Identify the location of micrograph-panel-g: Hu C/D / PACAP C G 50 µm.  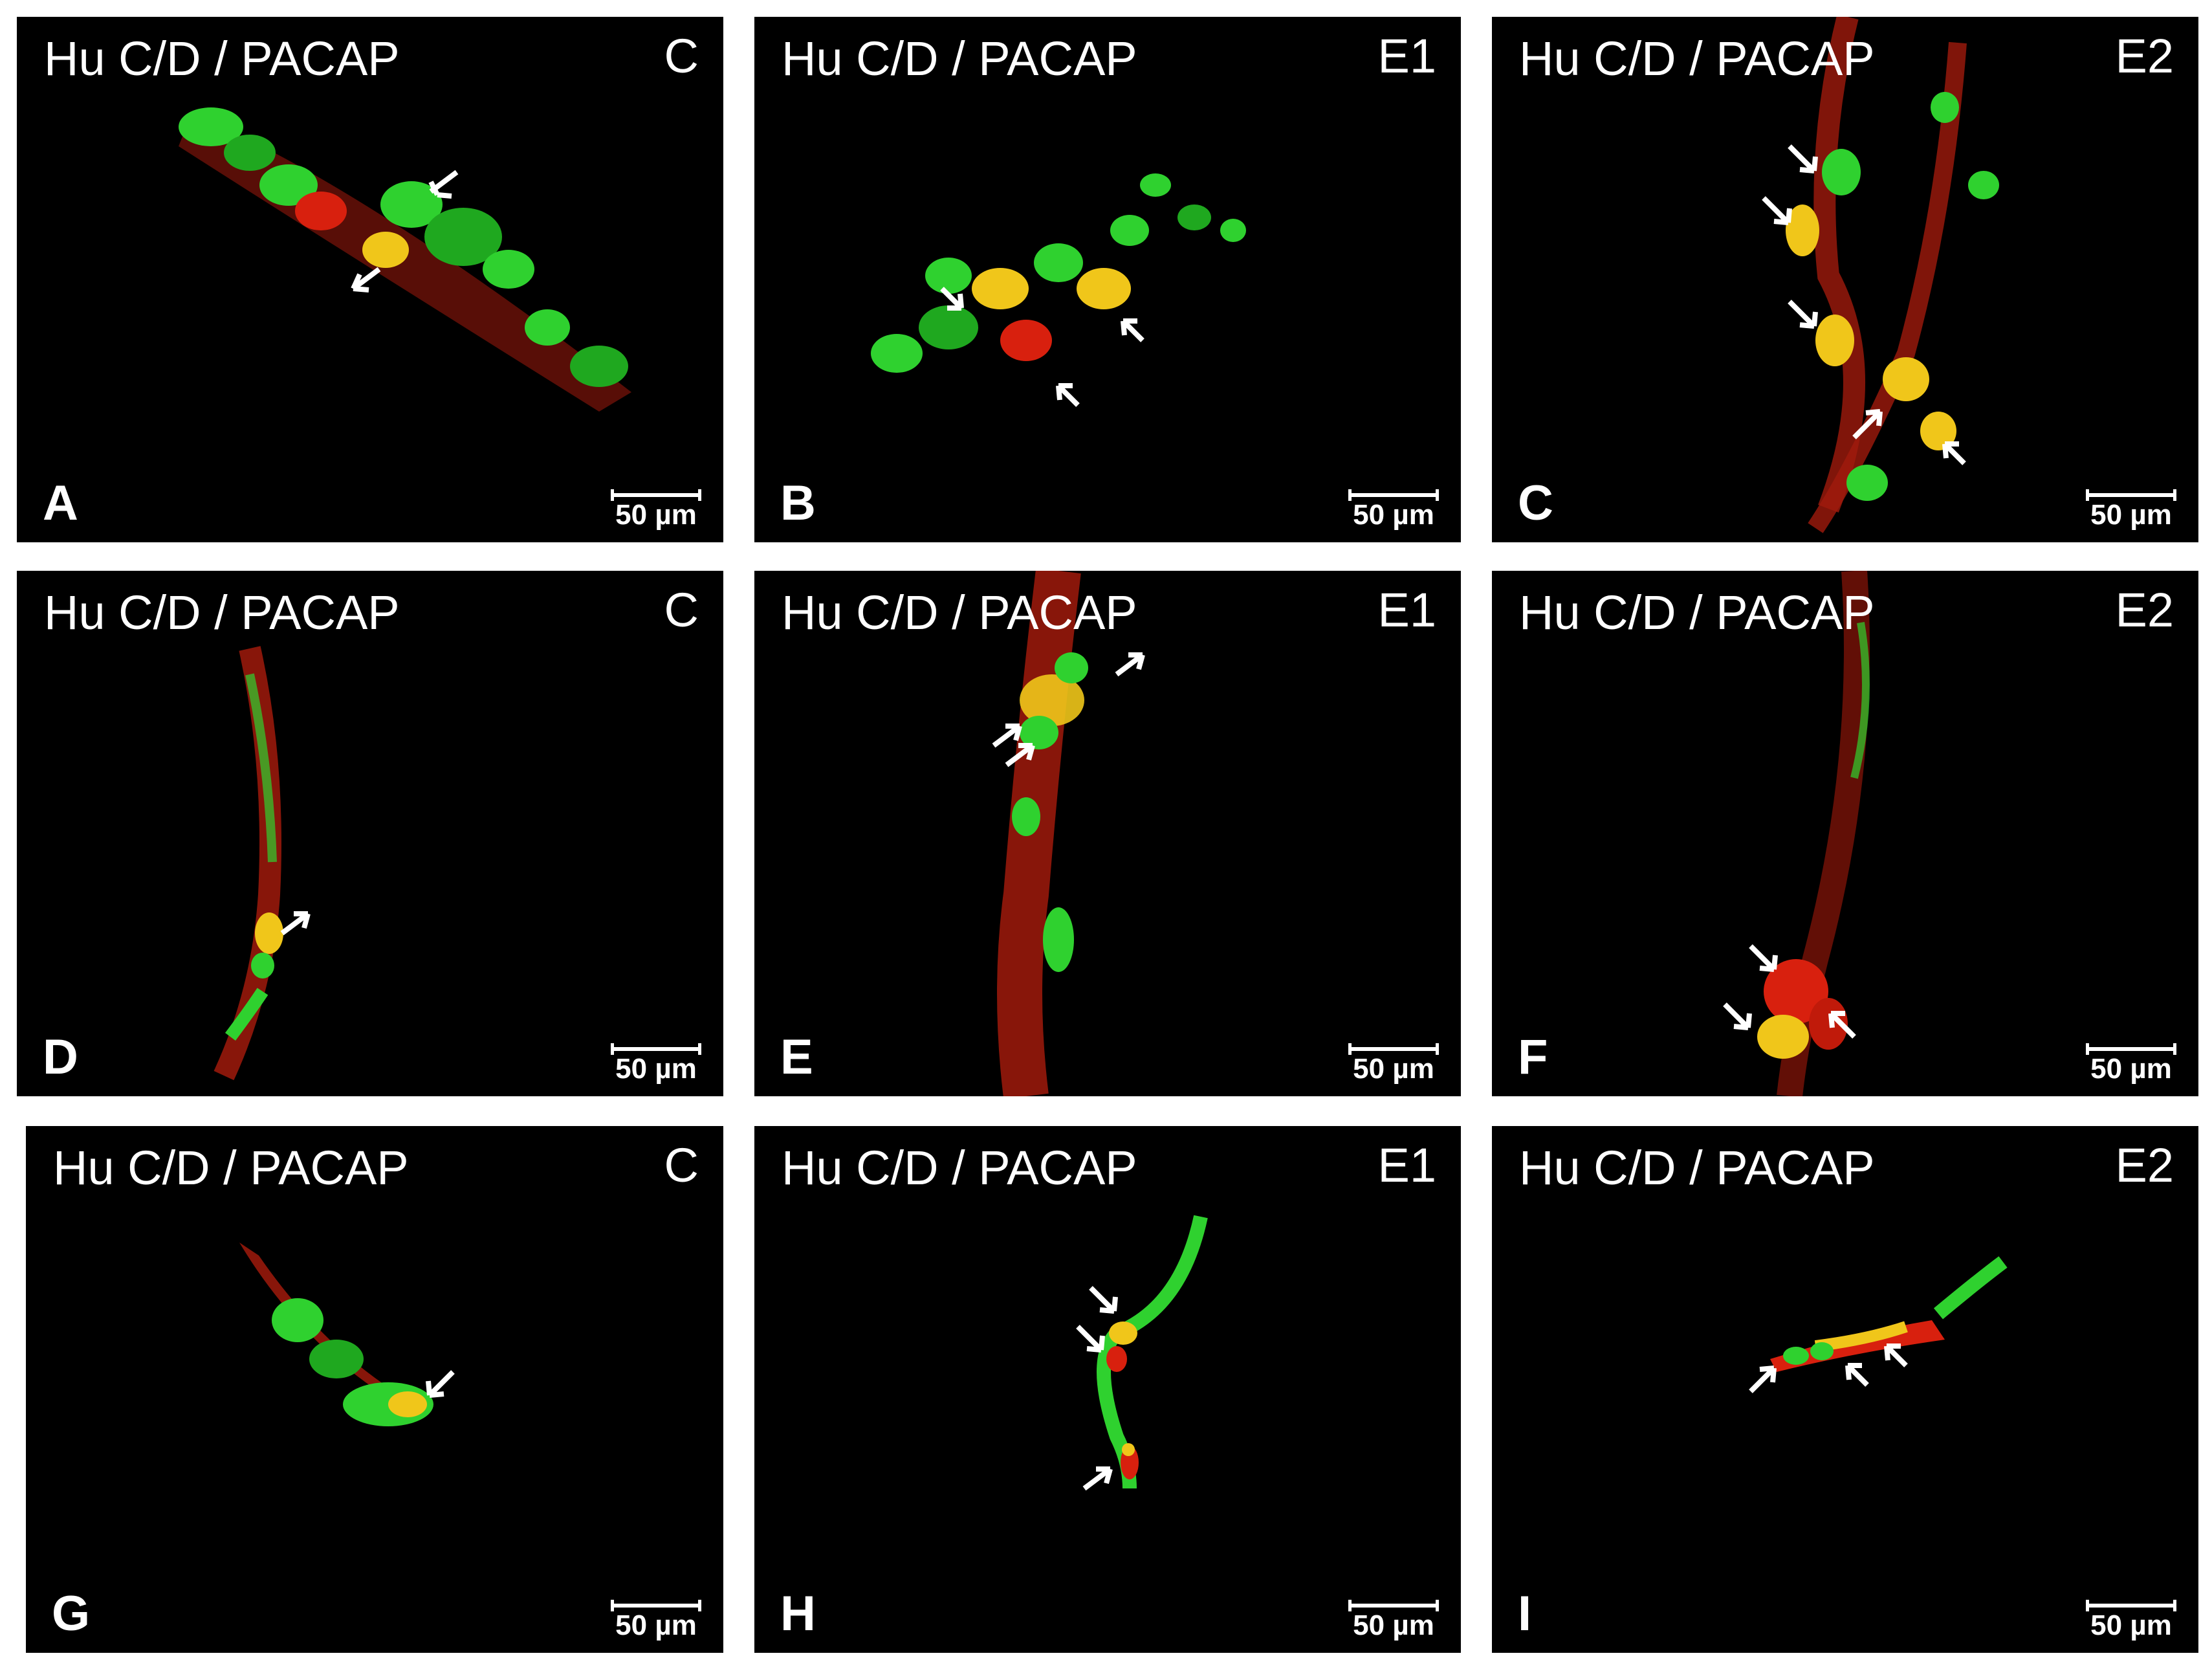
(374, 1389).